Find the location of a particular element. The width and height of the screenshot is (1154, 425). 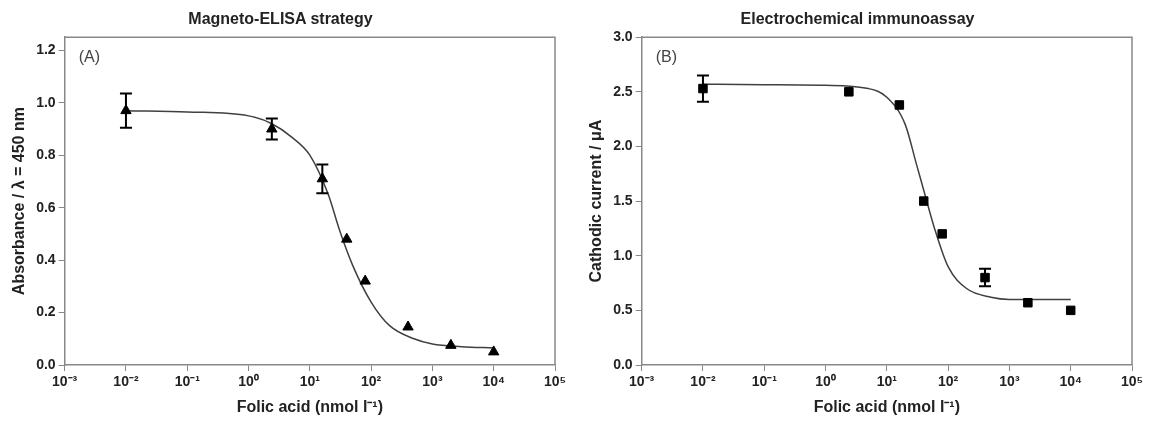

y-tick-label: 2.0 is located at coordinates (623, 145).